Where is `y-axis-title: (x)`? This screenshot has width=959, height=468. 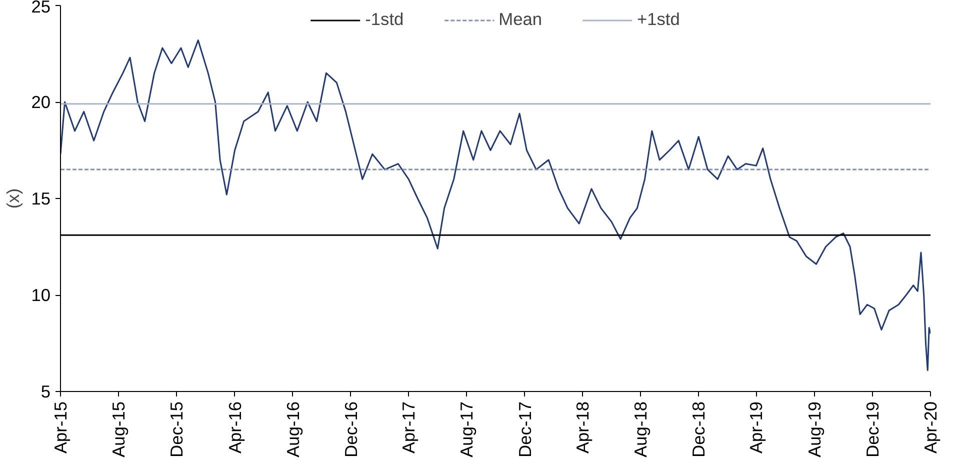
y-axis-title: (x) is located at coordinates (13, 198).